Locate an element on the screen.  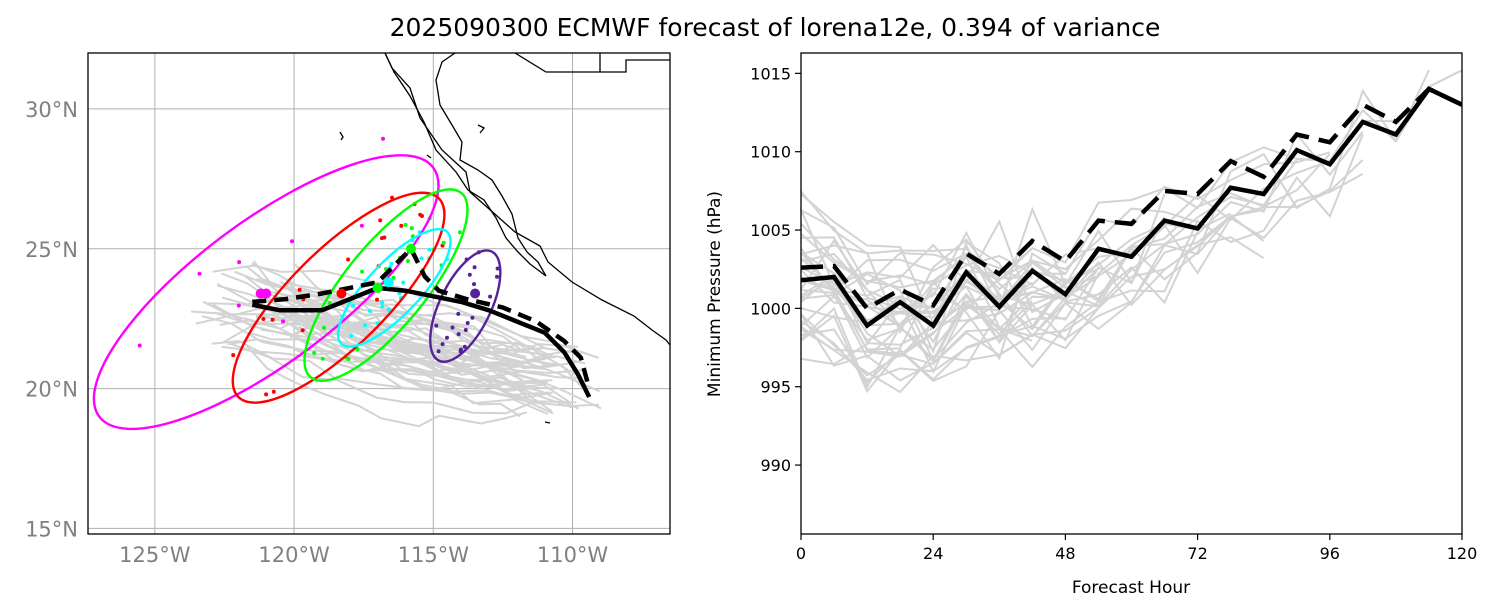
mean-tracks is located at coordinates (421, 321).